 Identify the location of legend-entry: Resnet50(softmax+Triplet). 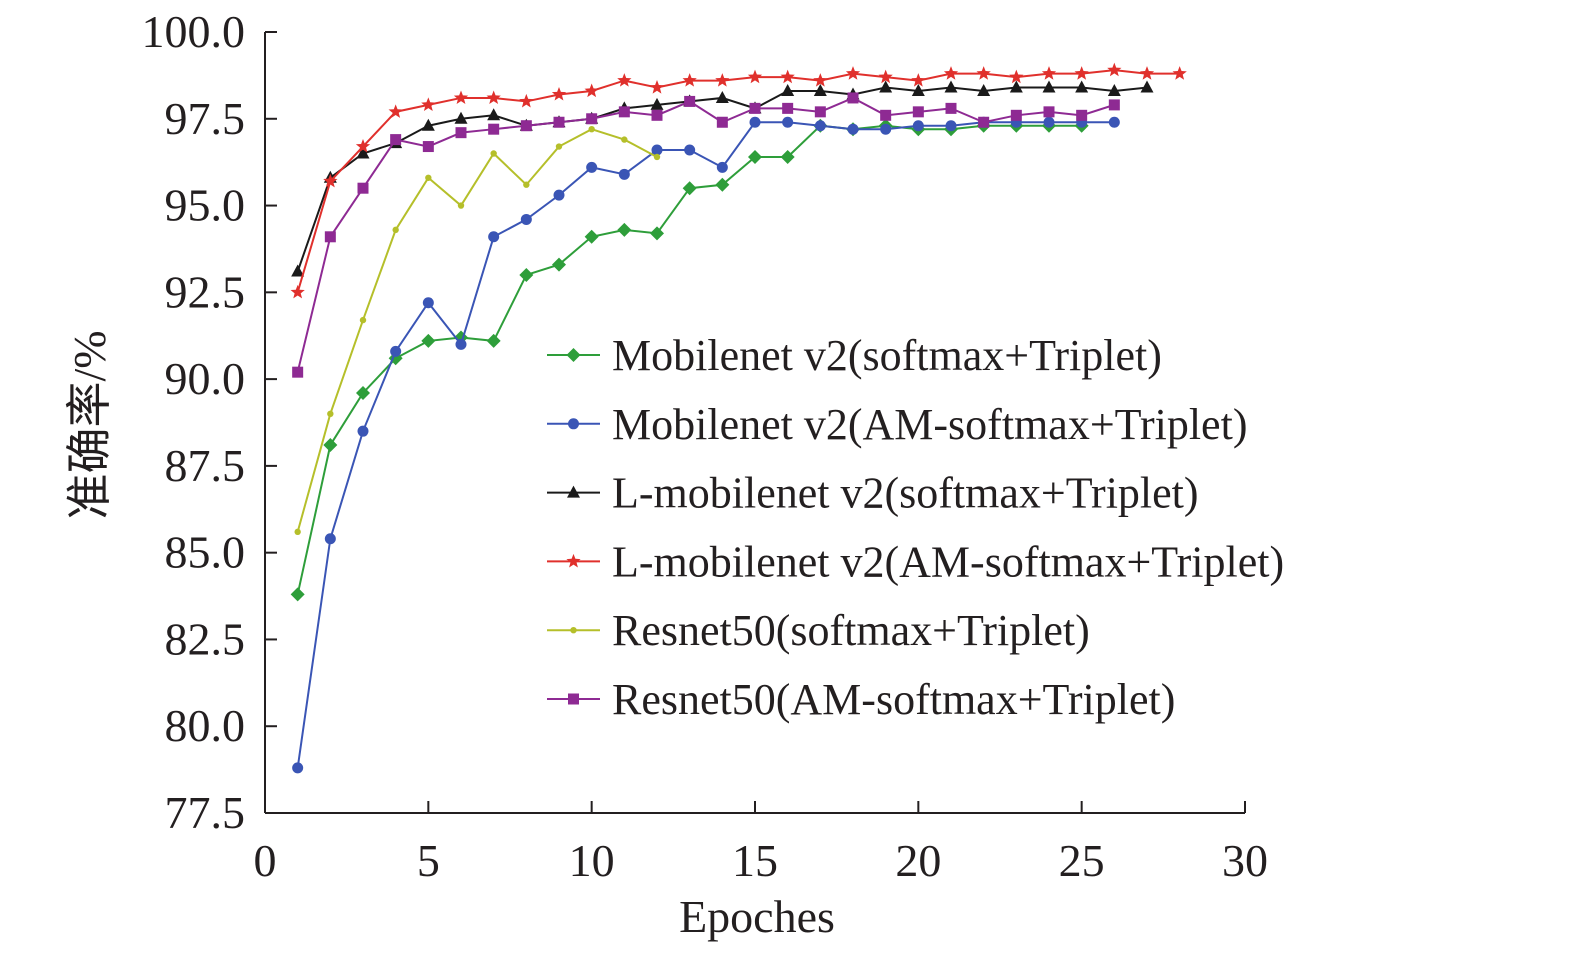
(818, 630).